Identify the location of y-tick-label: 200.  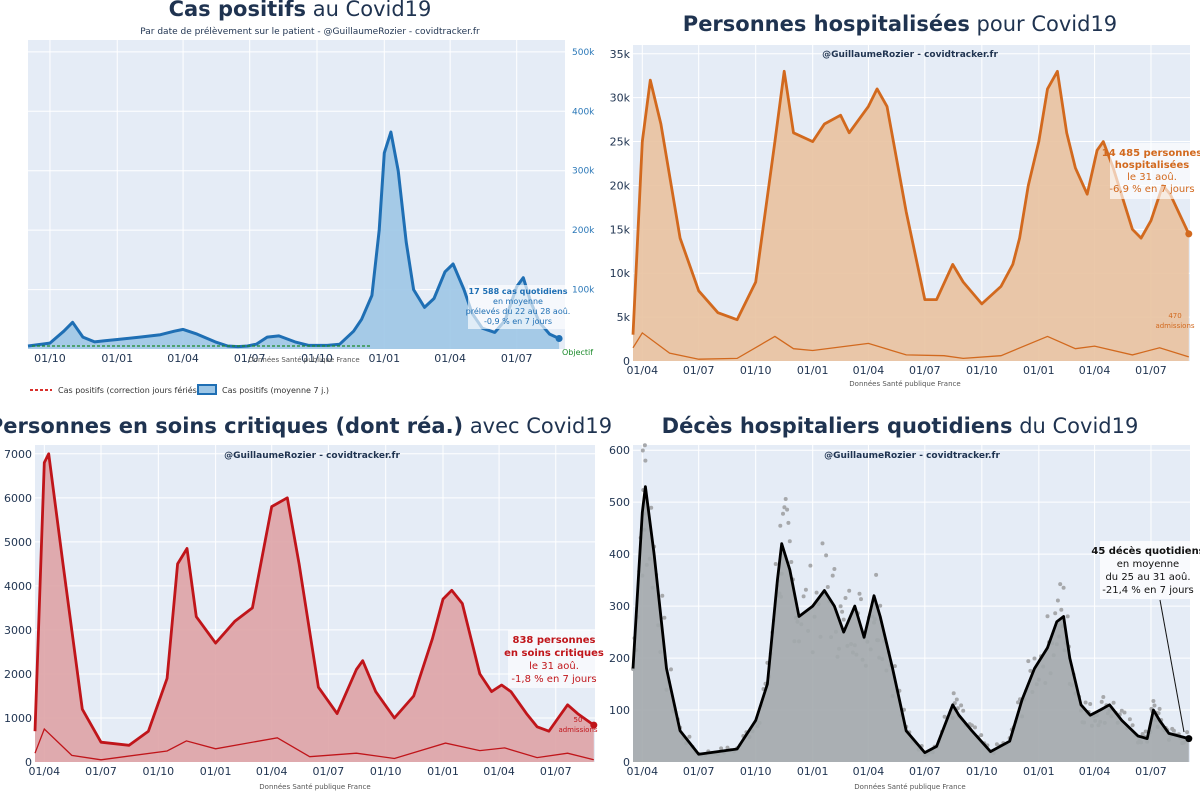
(619, 658).